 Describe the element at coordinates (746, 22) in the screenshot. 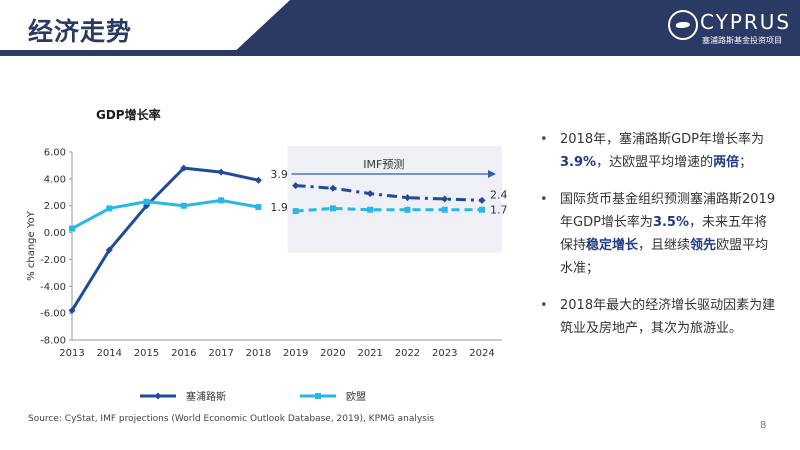

I see `logo-text: CYPRUS` at that location.